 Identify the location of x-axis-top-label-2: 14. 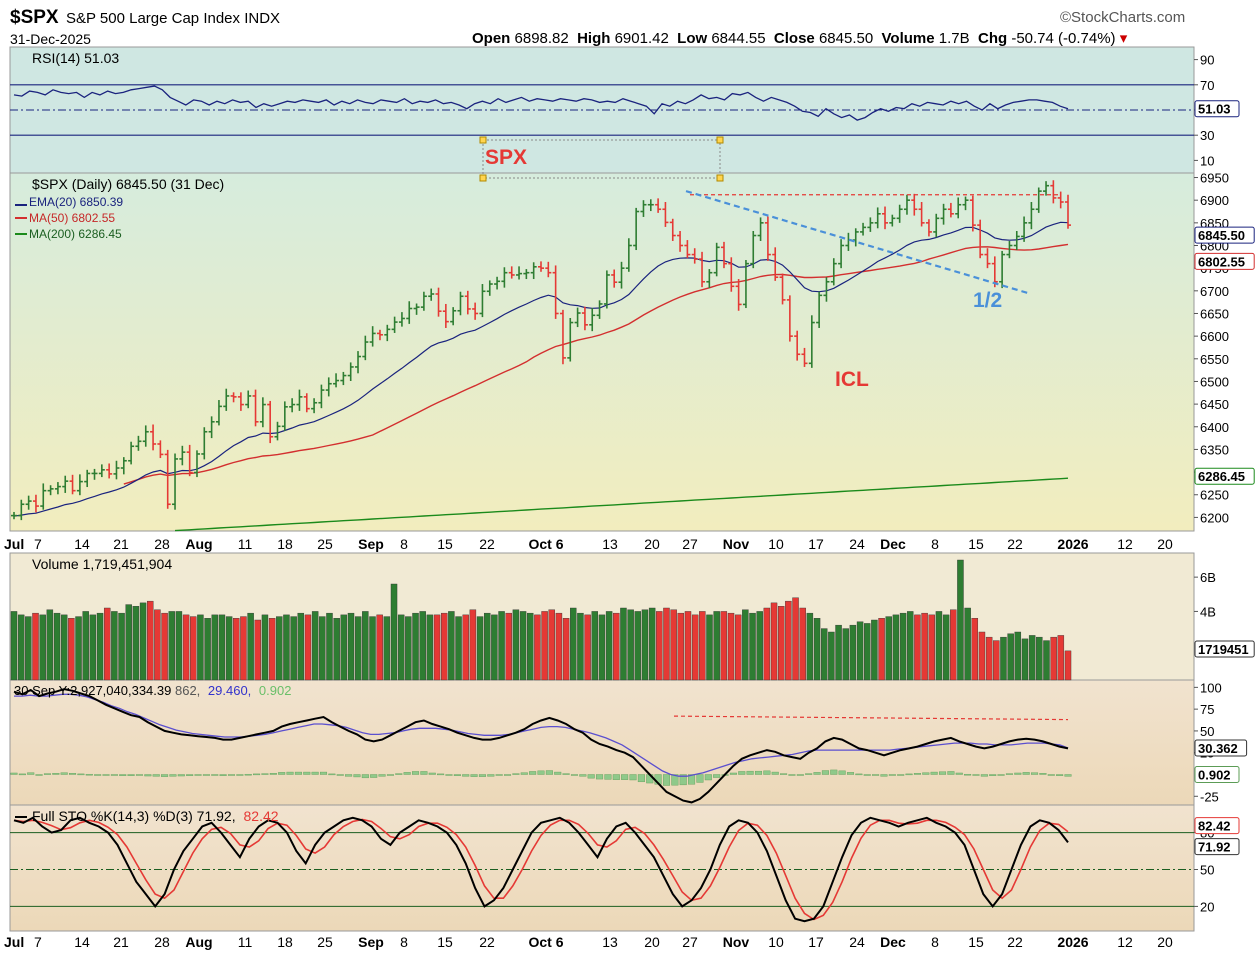
(82, 544).